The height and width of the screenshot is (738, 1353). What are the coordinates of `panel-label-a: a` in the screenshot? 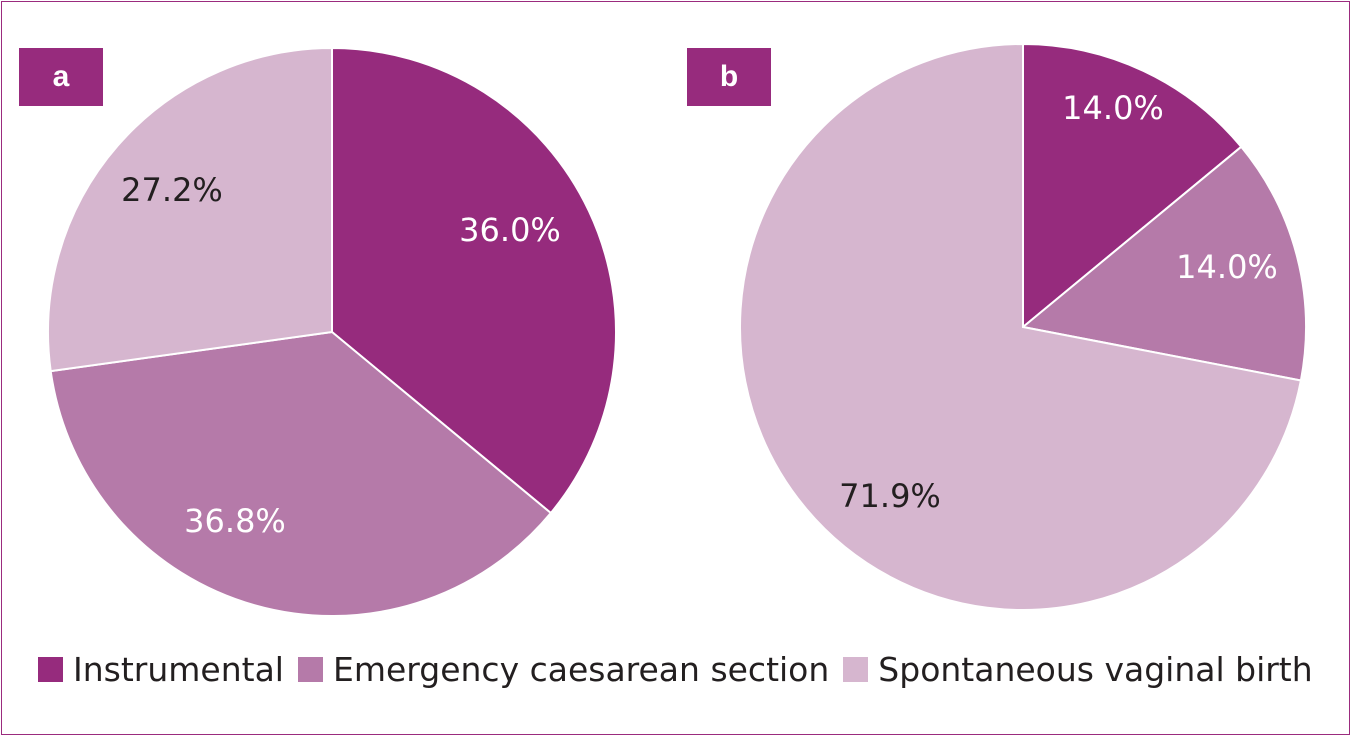 It's located at (61, 77).